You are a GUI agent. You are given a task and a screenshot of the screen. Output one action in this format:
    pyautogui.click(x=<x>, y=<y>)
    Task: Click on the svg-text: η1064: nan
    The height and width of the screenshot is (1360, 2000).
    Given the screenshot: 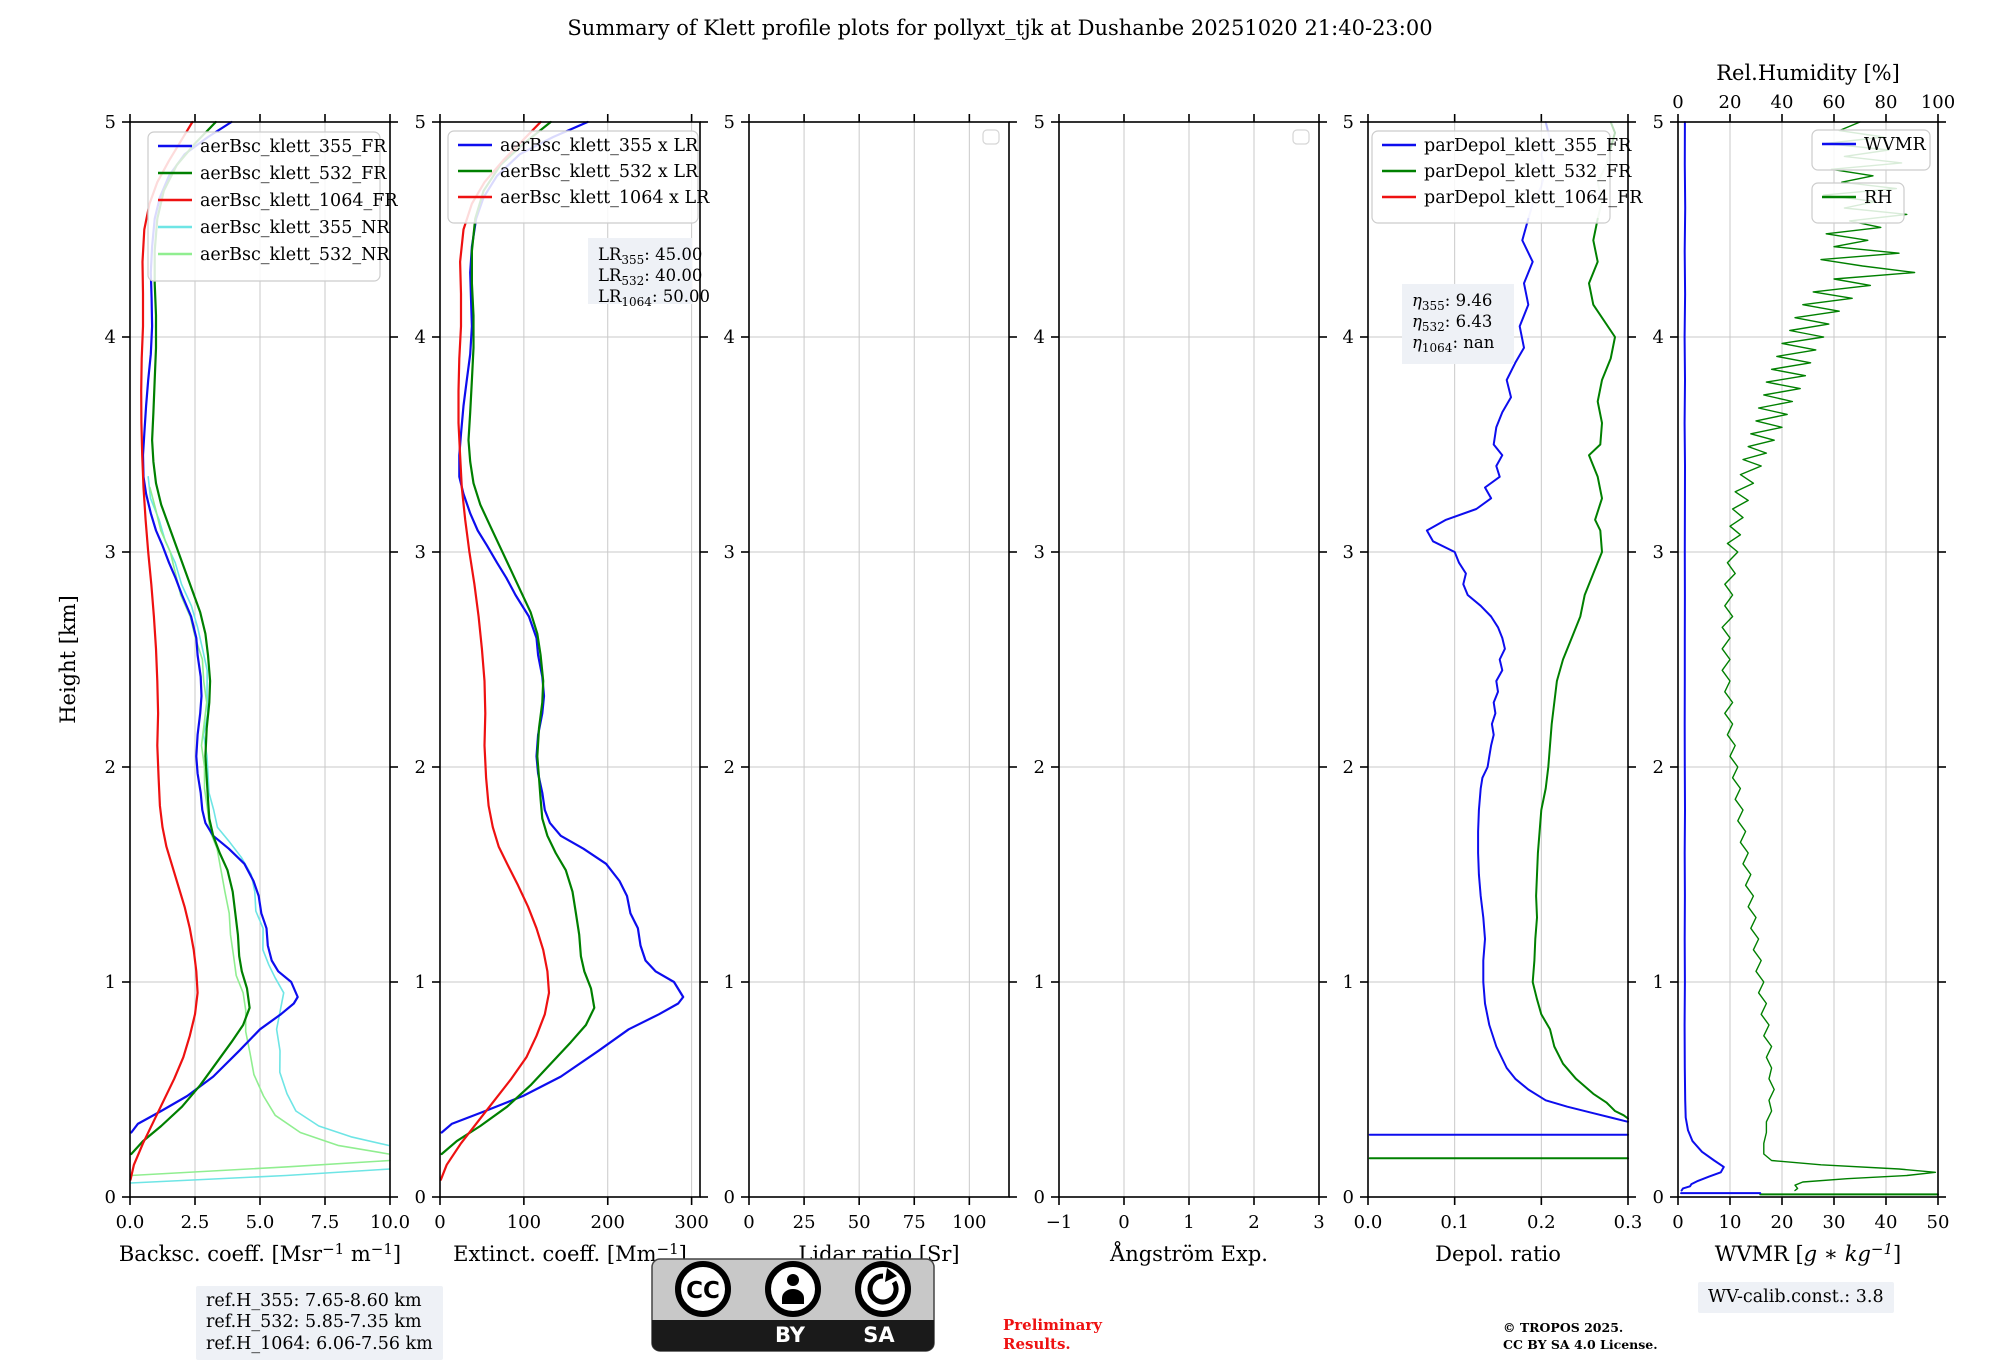 What is the action you would take?
    pyautogui.click(x=1453, y=344)
    